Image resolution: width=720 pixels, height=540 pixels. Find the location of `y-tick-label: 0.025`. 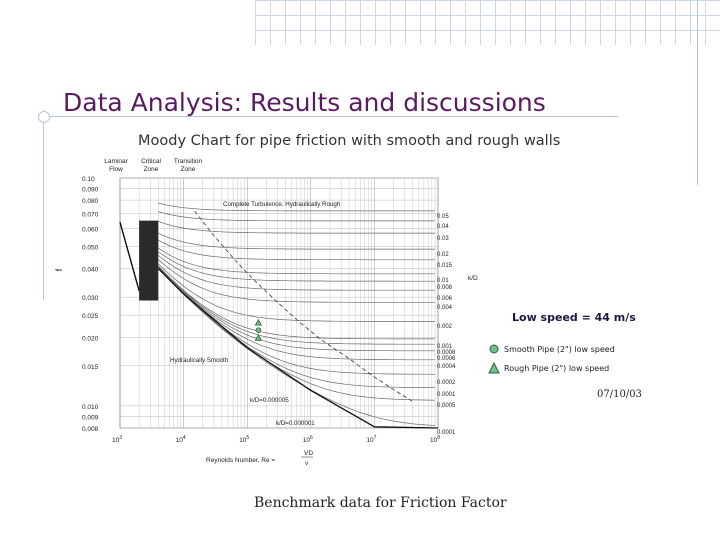

y-tick-label: 0.025 is located at coordinates (90, 316).